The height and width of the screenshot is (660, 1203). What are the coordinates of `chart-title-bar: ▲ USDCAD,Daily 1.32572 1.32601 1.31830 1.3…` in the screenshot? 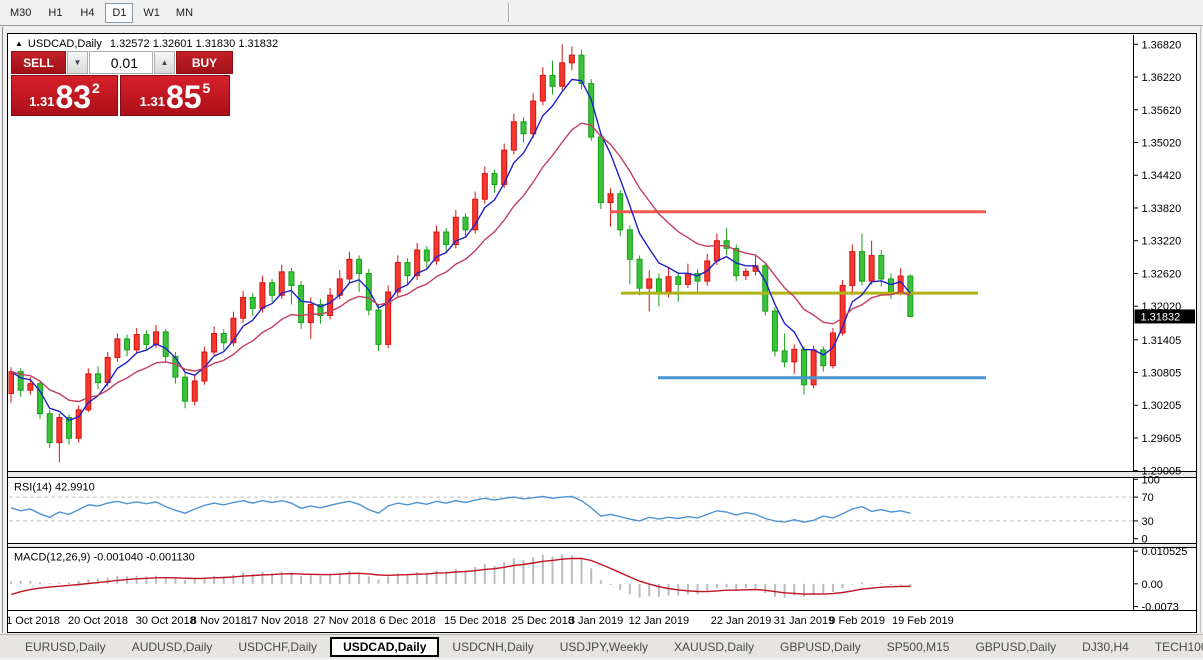 It's located at (146, 44).